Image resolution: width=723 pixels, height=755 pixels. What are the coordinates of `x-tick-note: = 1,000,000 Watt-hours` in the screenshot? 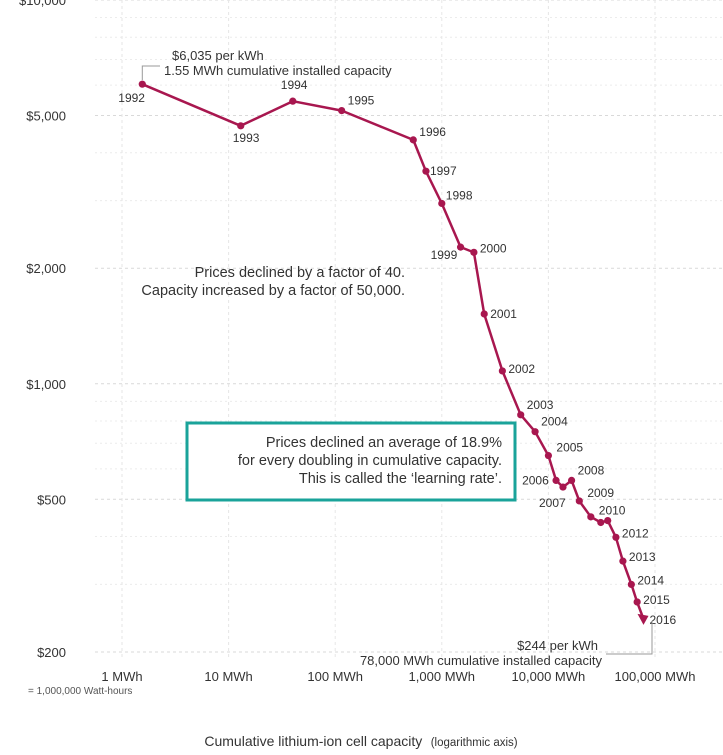 It's located at (80, 691).